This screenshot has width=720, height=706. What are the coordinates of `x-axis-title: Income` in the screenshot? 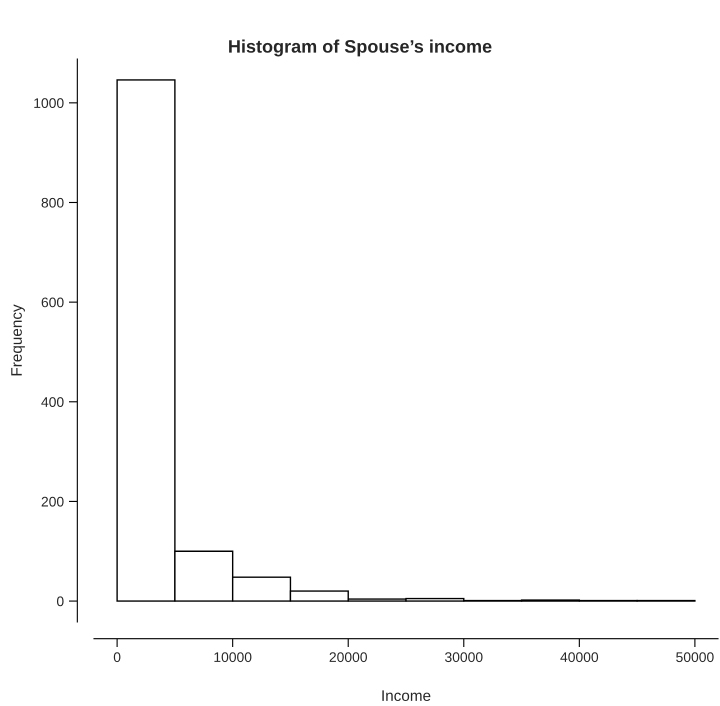 It's located at (406, 696).